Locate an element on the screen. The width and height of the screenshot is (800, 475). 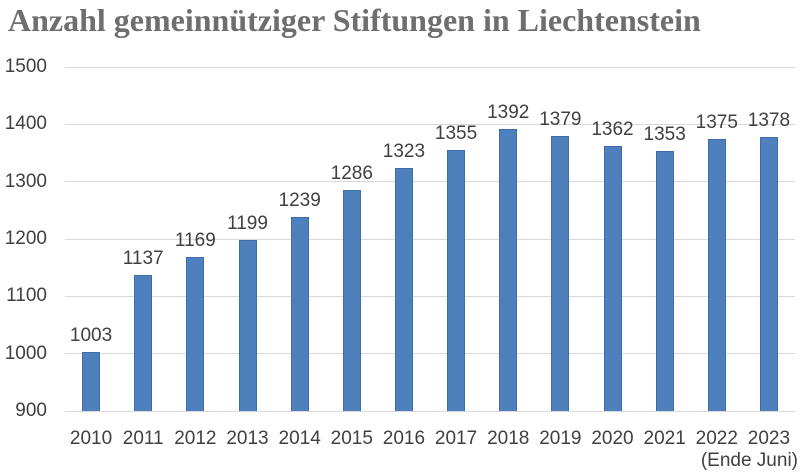
x-axis-note: (Ende Juni) is located at coordinates (749, 460).